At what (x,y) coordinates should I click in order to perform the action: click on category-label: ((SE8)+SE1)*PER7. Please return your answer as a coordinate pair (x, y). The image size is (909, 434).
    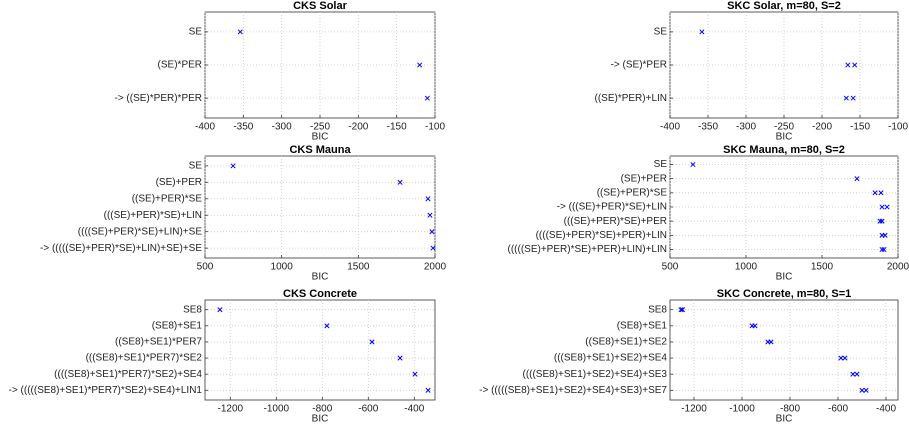
    Looking at the image, I should click on (158, 342).